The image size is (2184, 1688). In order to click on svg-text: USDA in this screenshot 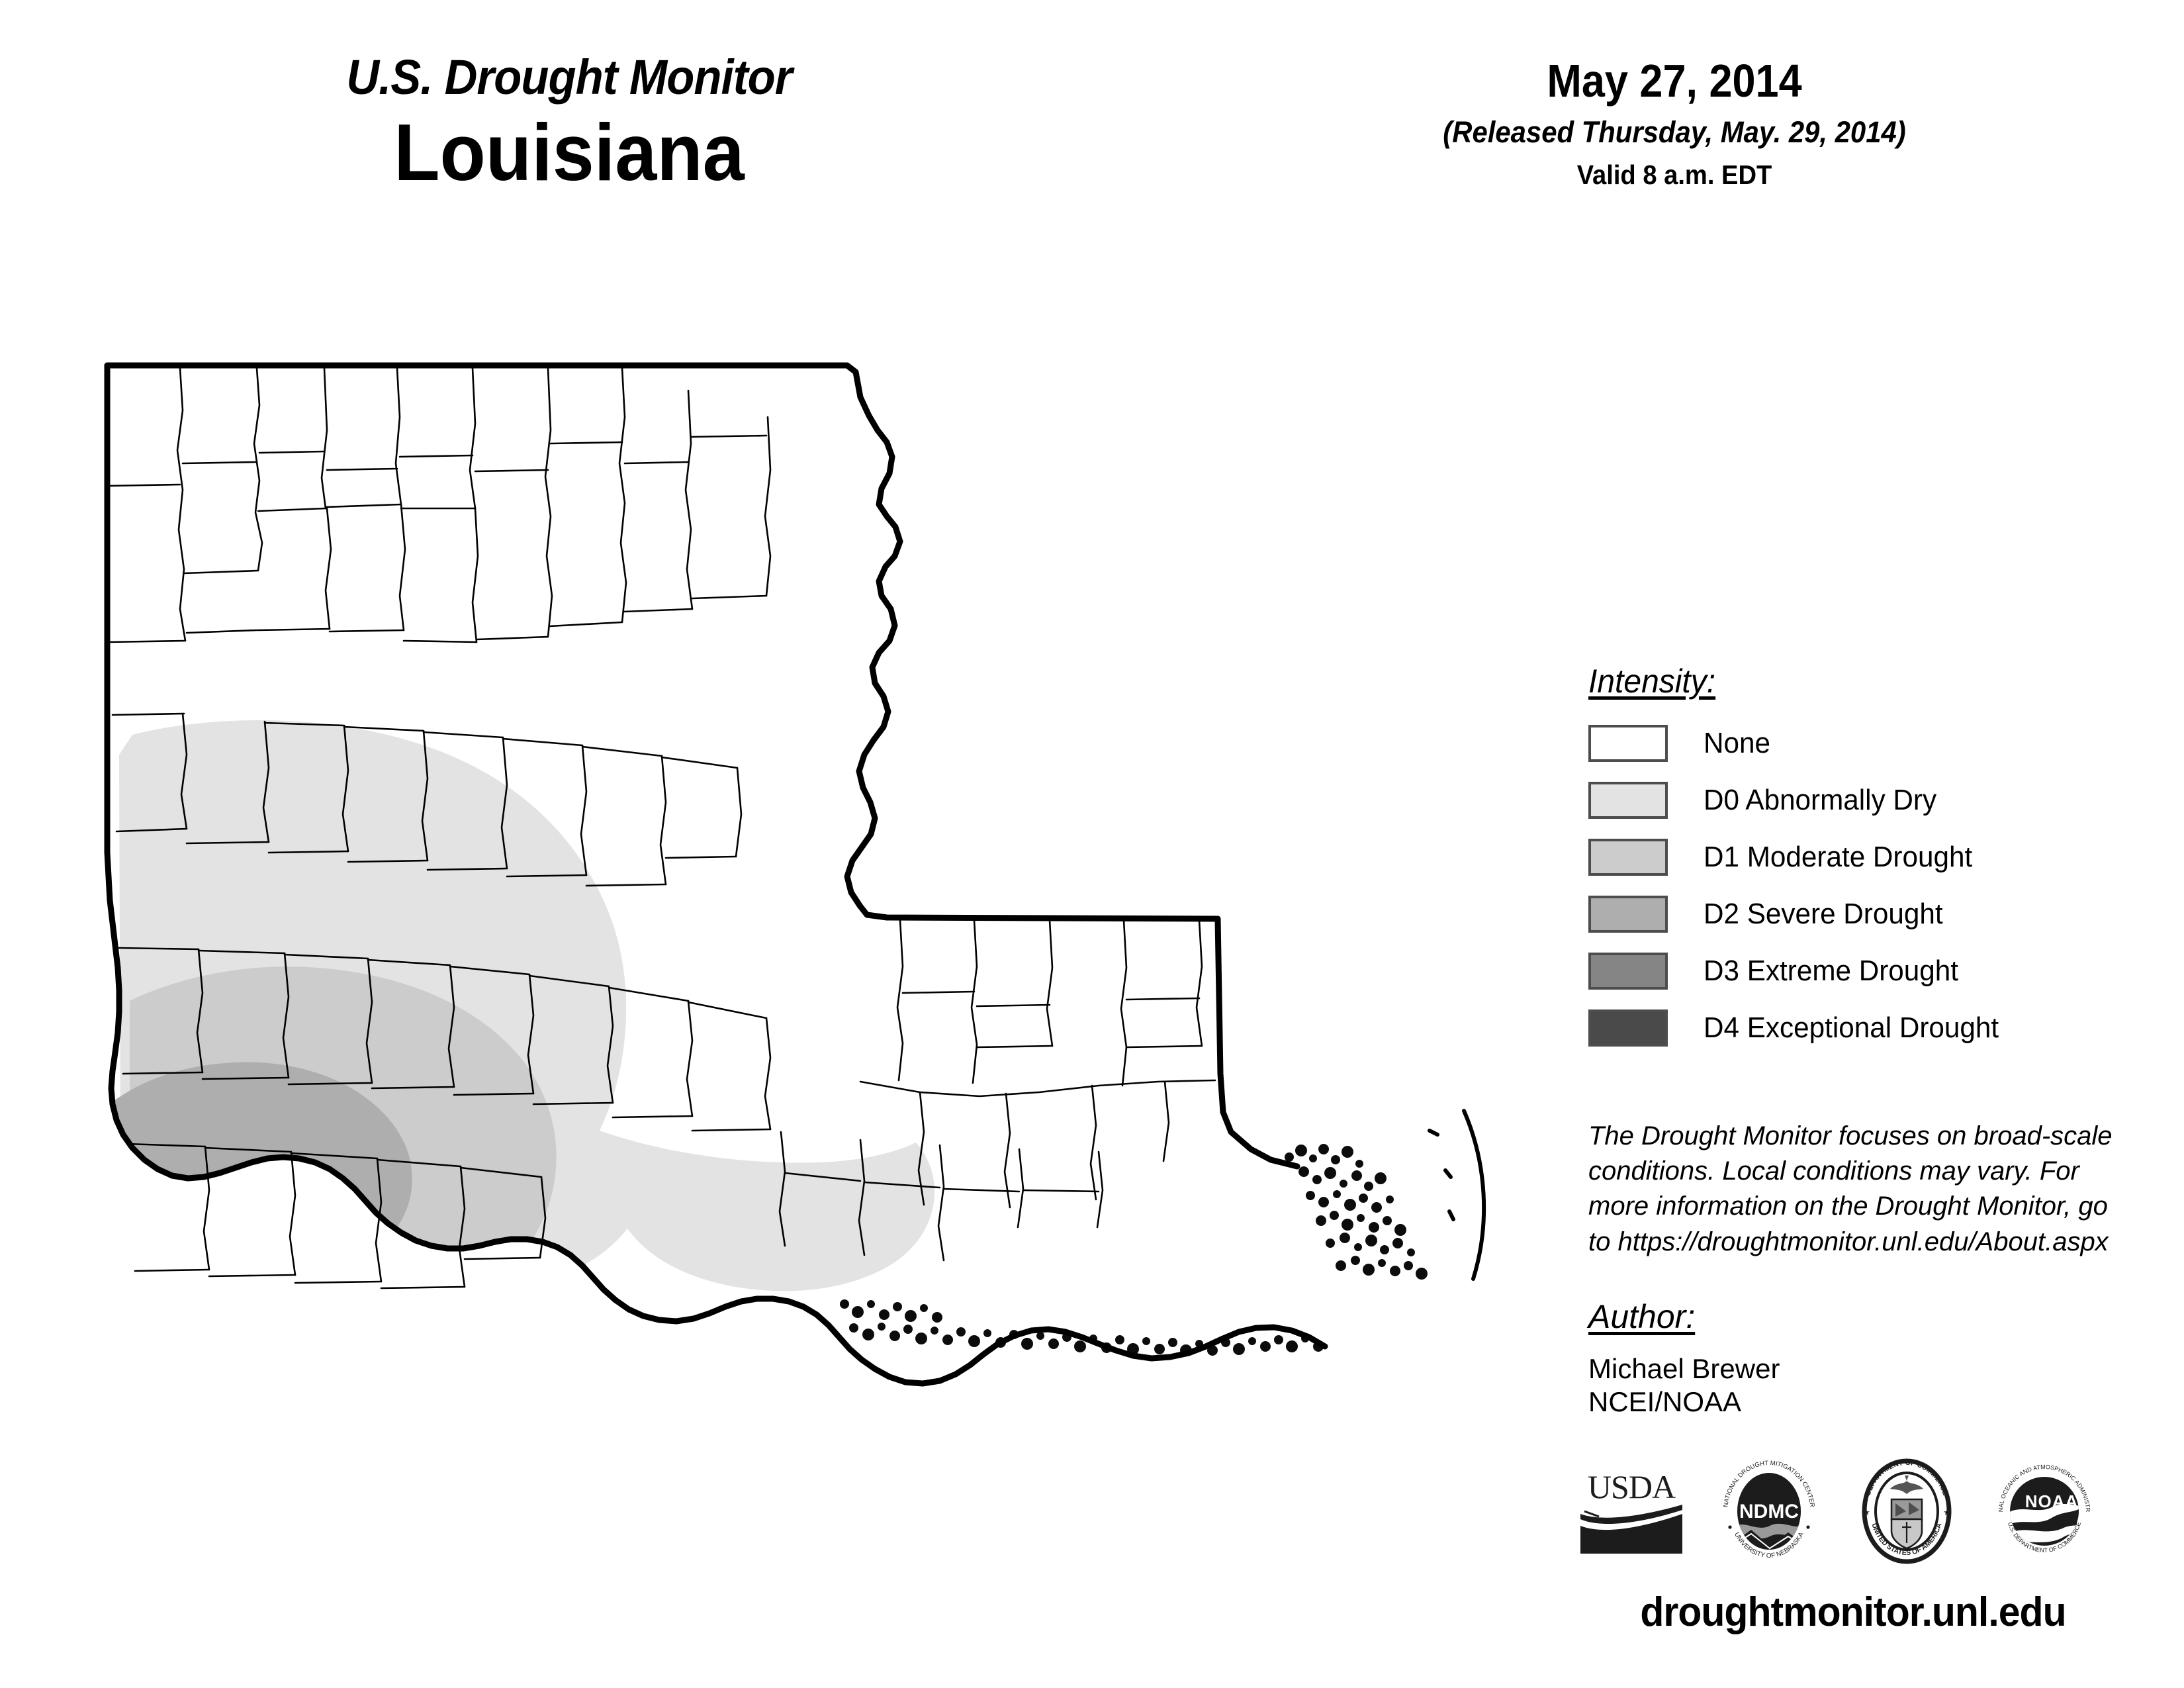, I will do `click(1632, 1486)`.